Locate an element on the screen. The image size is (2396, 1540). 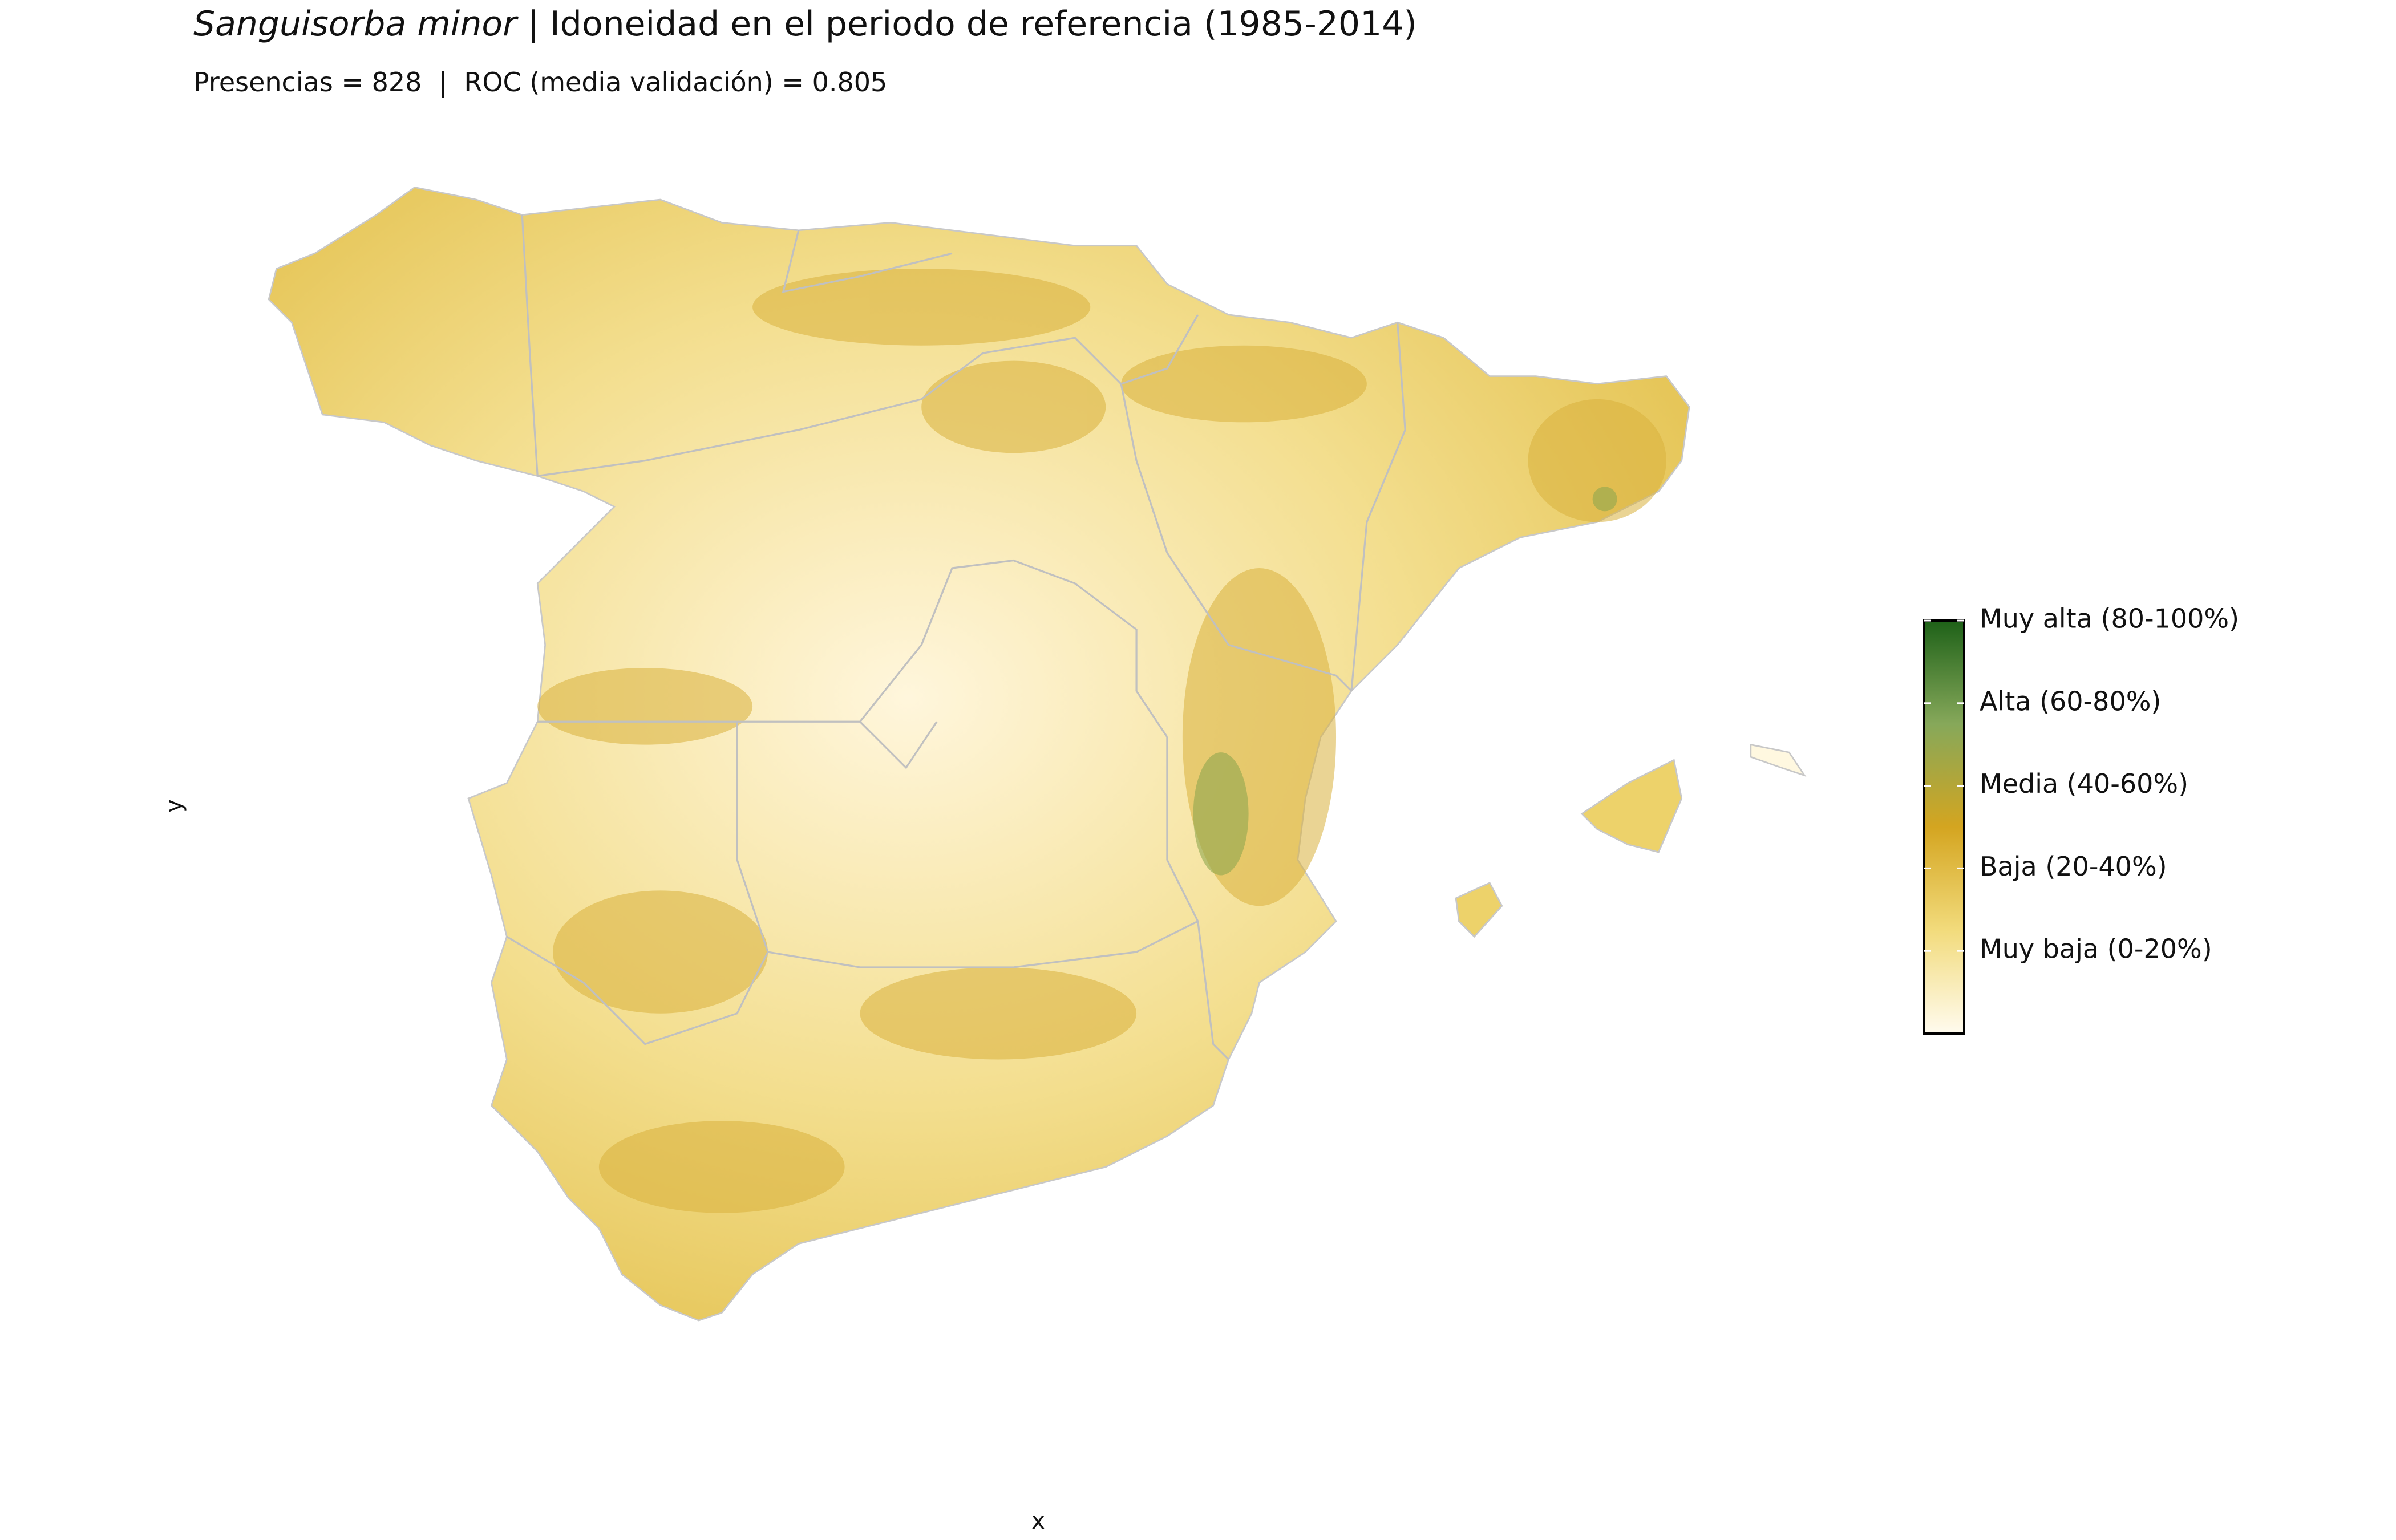
mallorca is located at coordinates (1631, 806).